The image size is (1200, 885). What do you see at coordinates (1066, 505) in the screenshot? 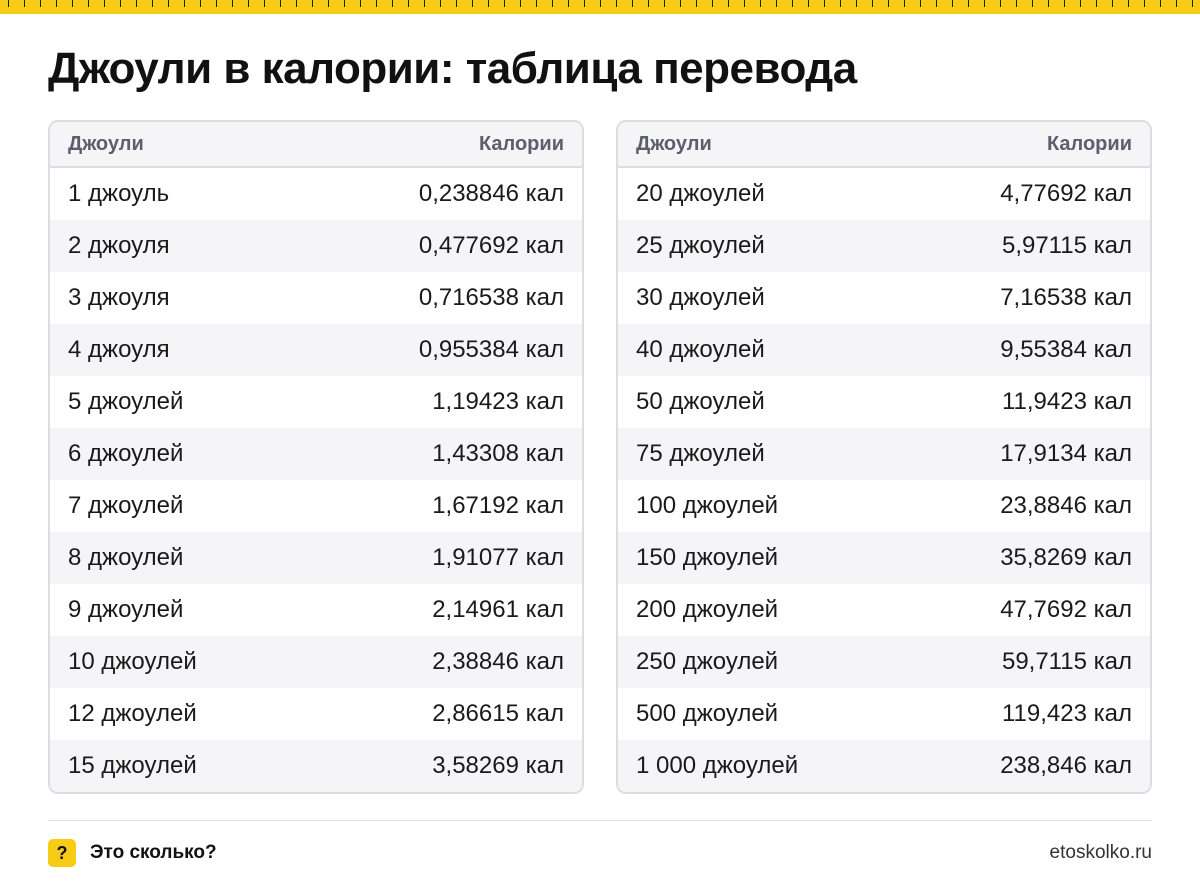
I see `calories-value: 23,8846 кал` at bounding box center [1066, 505].